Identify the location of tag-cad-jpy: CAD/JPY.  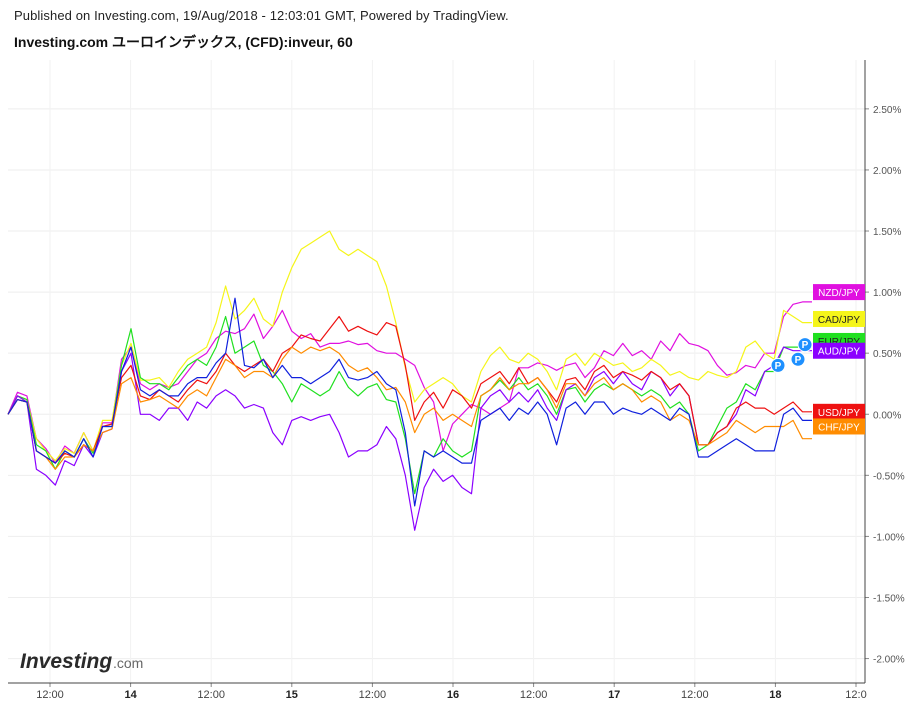
(839, 318).